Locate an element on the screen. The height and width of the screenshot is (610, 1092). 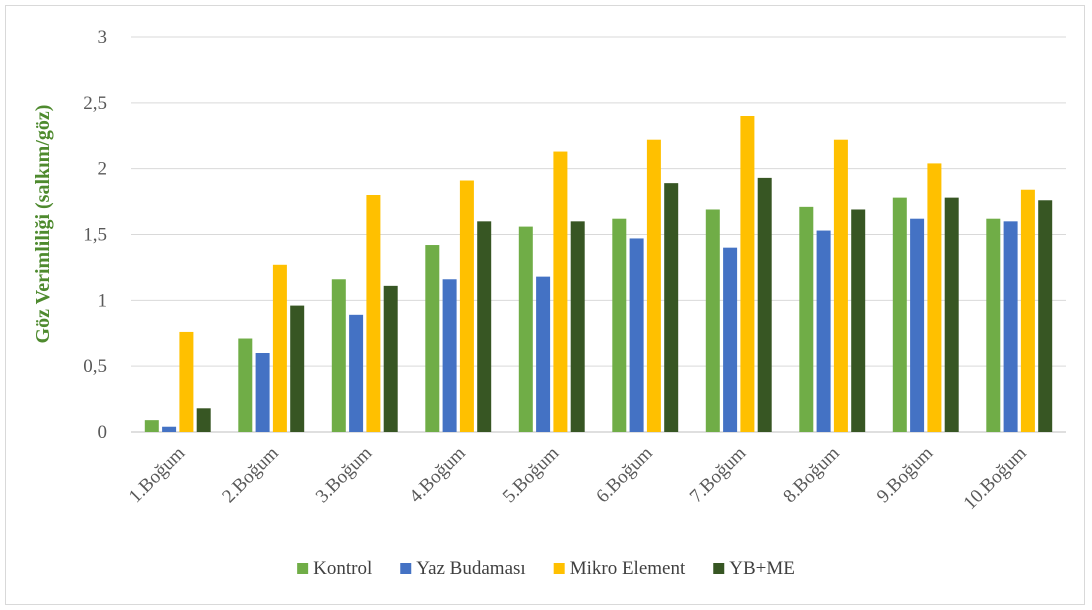
y-tick-label: 1 is located at coordinates (103, 300).